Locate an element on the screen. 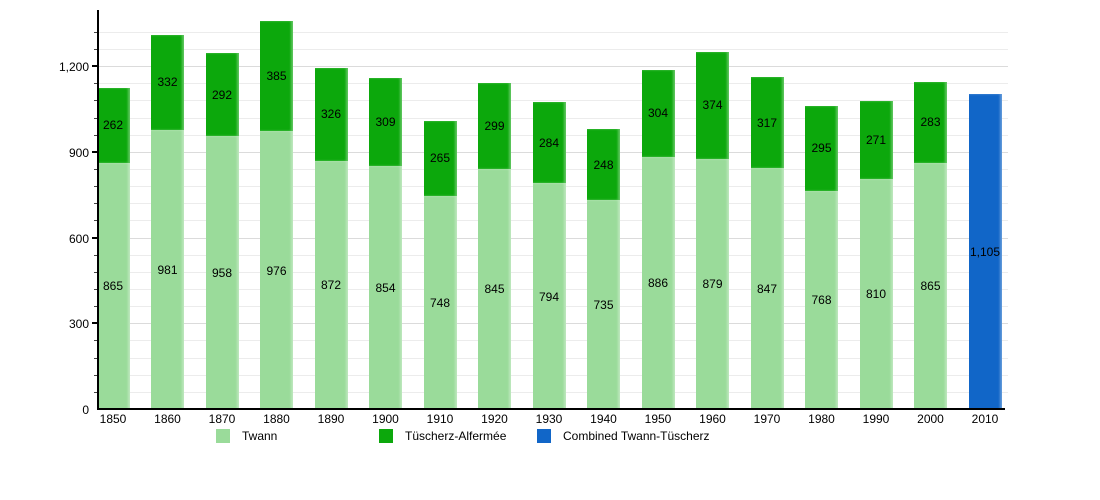 Image resolution: width=1100 pixels, height=500 pixels. x-axis-label-1990: 1990 is located at coordinates (876, 419).